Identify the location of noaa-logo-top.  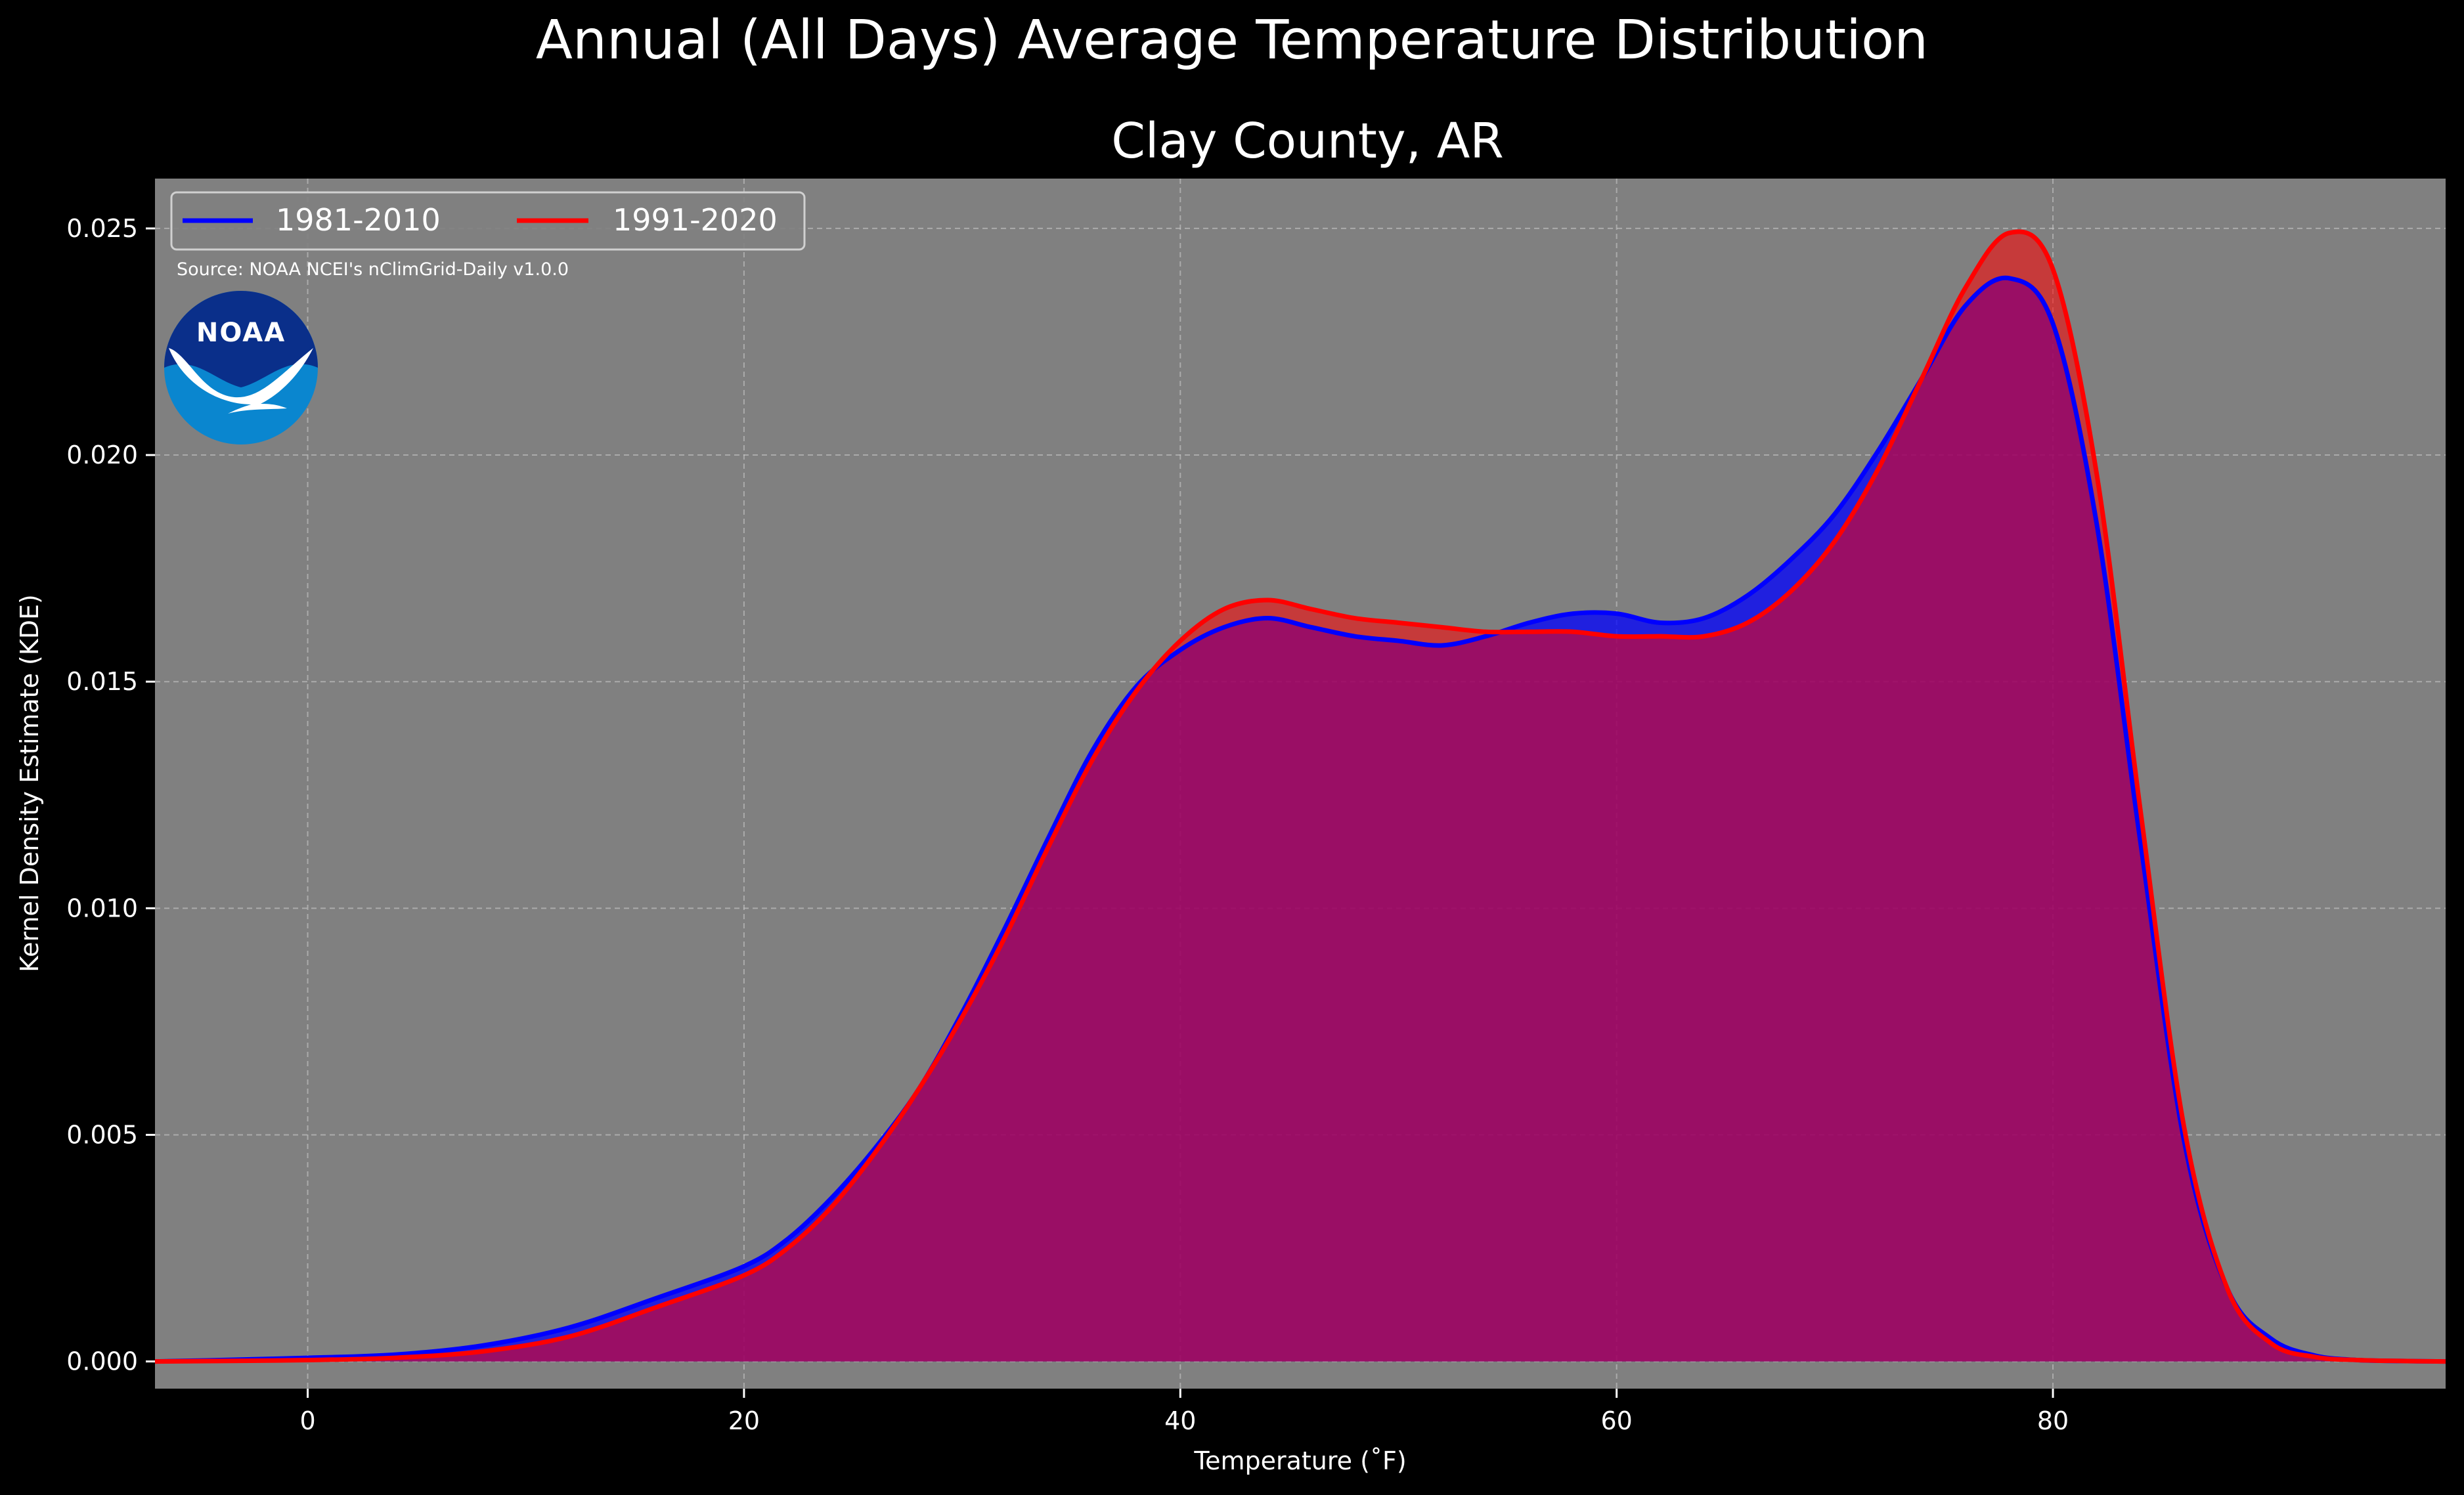
(241, 339).